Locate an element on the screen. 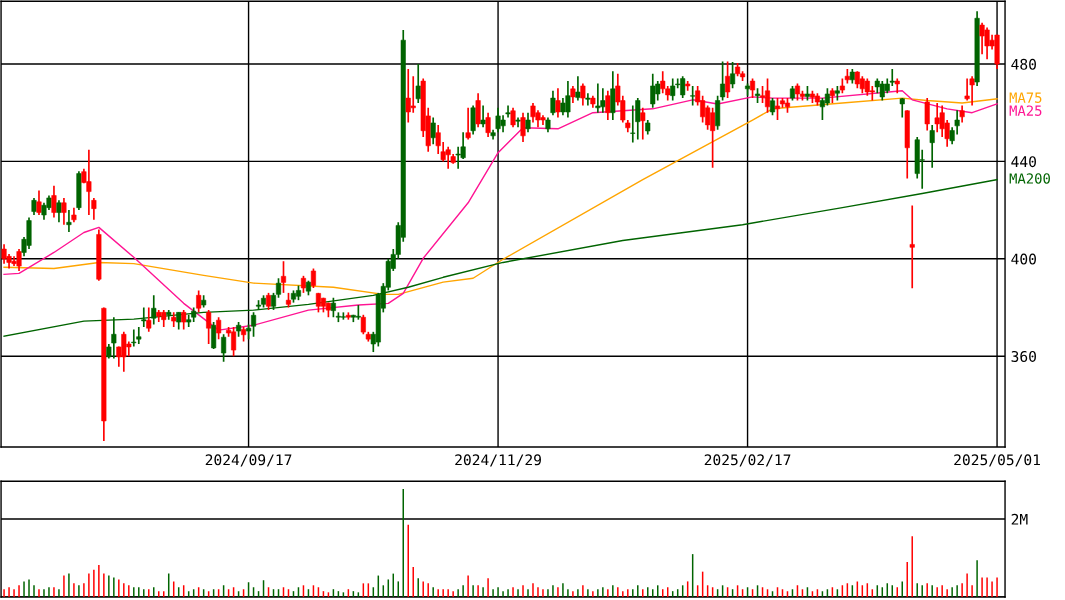 This screenshot has height=600, width=1065. y-tick-label: 440 is located at coordinates (1023, 162).